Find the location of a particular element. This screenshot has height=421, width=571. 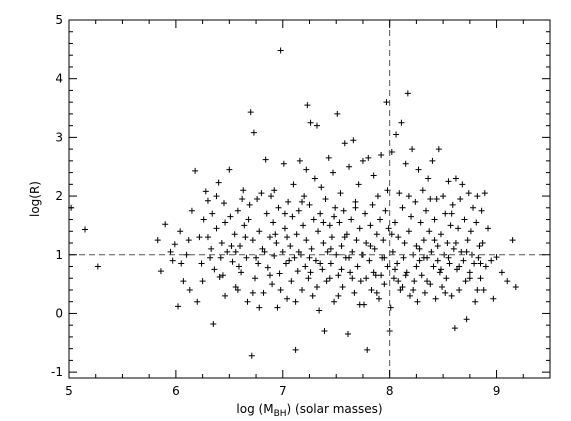

x-tick-label: 5 is located at coordinates (69, 391).